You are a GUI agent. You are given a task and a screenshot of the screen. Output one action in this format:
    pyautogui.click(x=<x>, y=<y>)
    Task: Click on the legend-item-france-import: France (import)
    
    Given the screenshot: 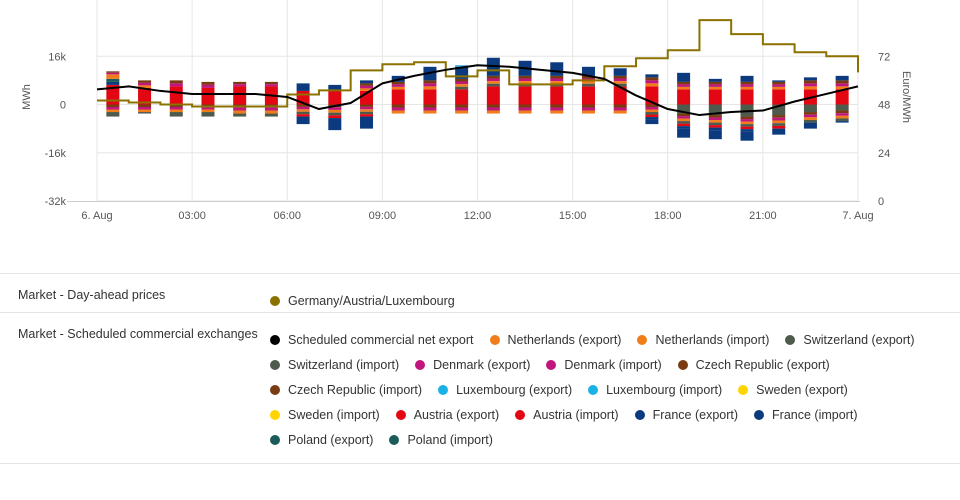 What is the action you would take?
    pyautogui.click(x=805, y=414)
    